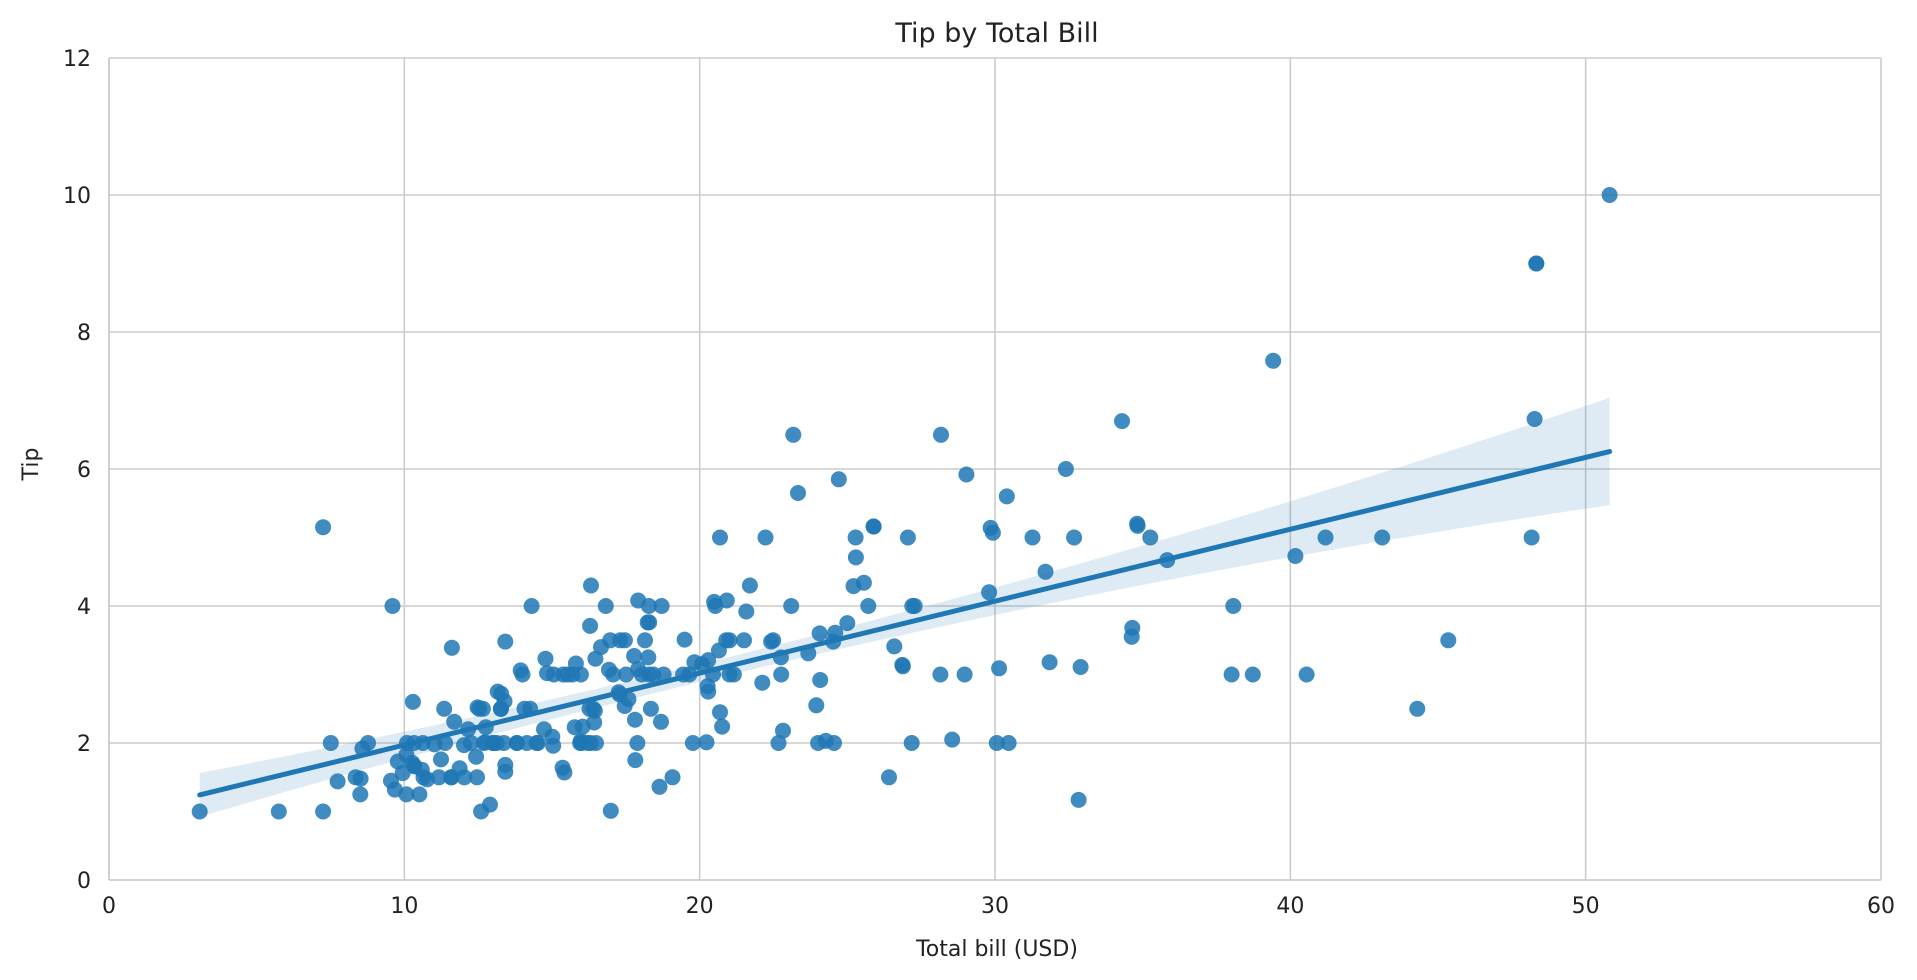 This screenshot has width=1917, height=980. What do you see at coordinates (404, 906) in the screenshot?
I see `x-tick-label: 10` at bounding box center [404, 906].